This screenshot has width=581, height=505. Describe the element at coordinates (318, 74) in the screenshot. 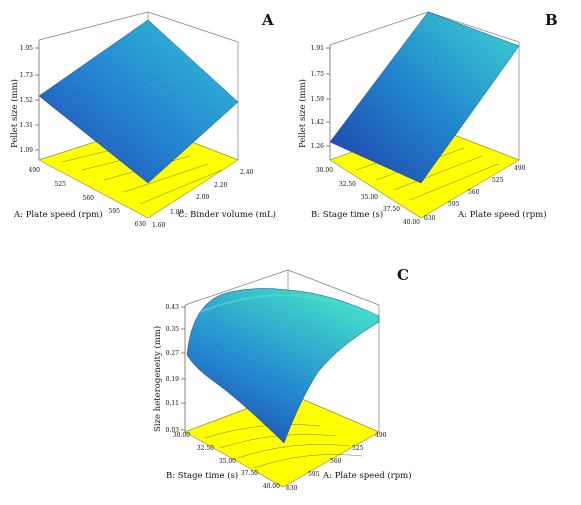

I see `z-tick-b-1: 1.75` at that location.